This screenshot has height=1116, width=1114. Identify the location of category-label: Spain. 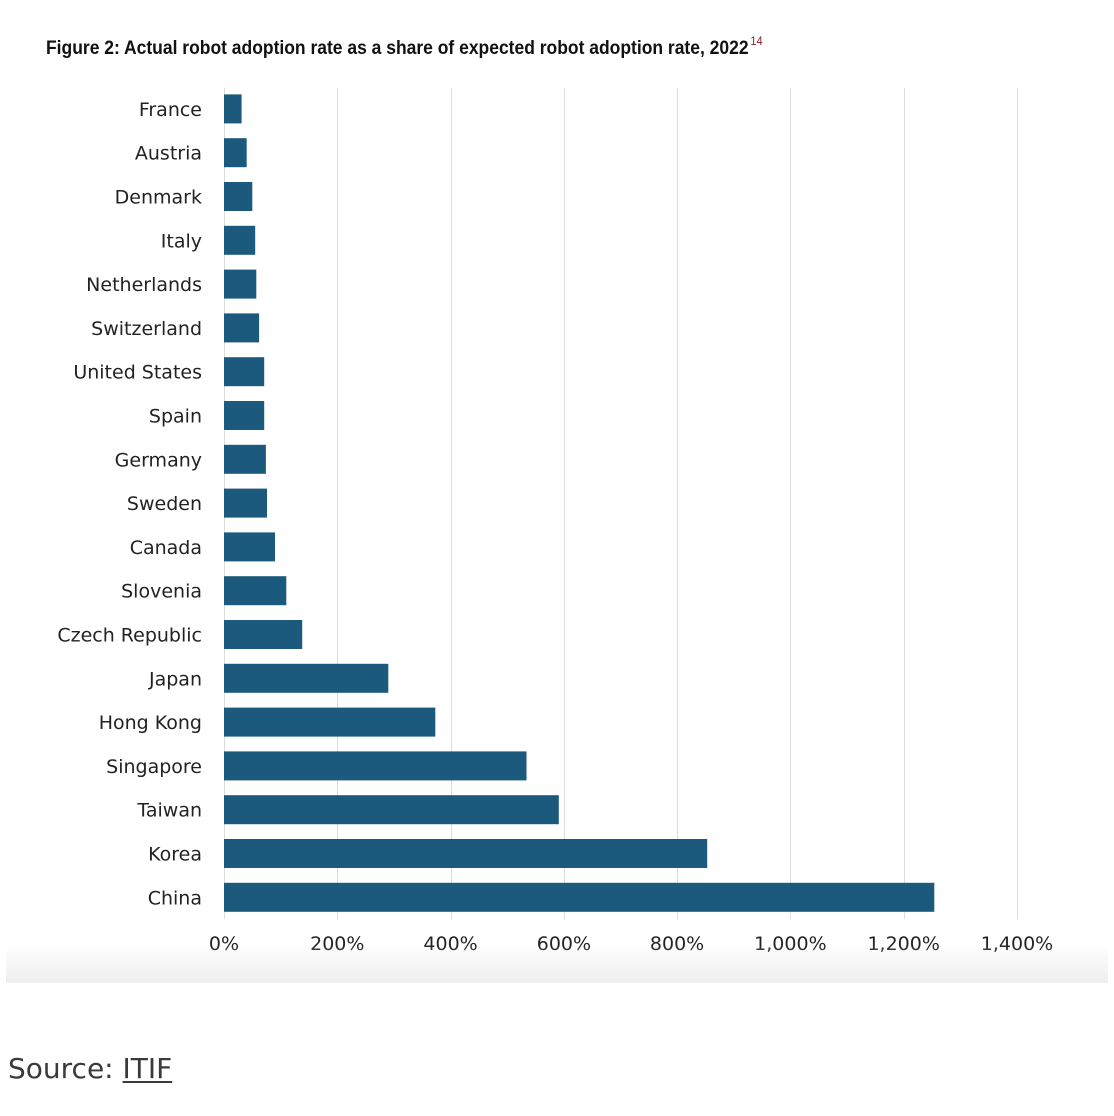
(175, 417).